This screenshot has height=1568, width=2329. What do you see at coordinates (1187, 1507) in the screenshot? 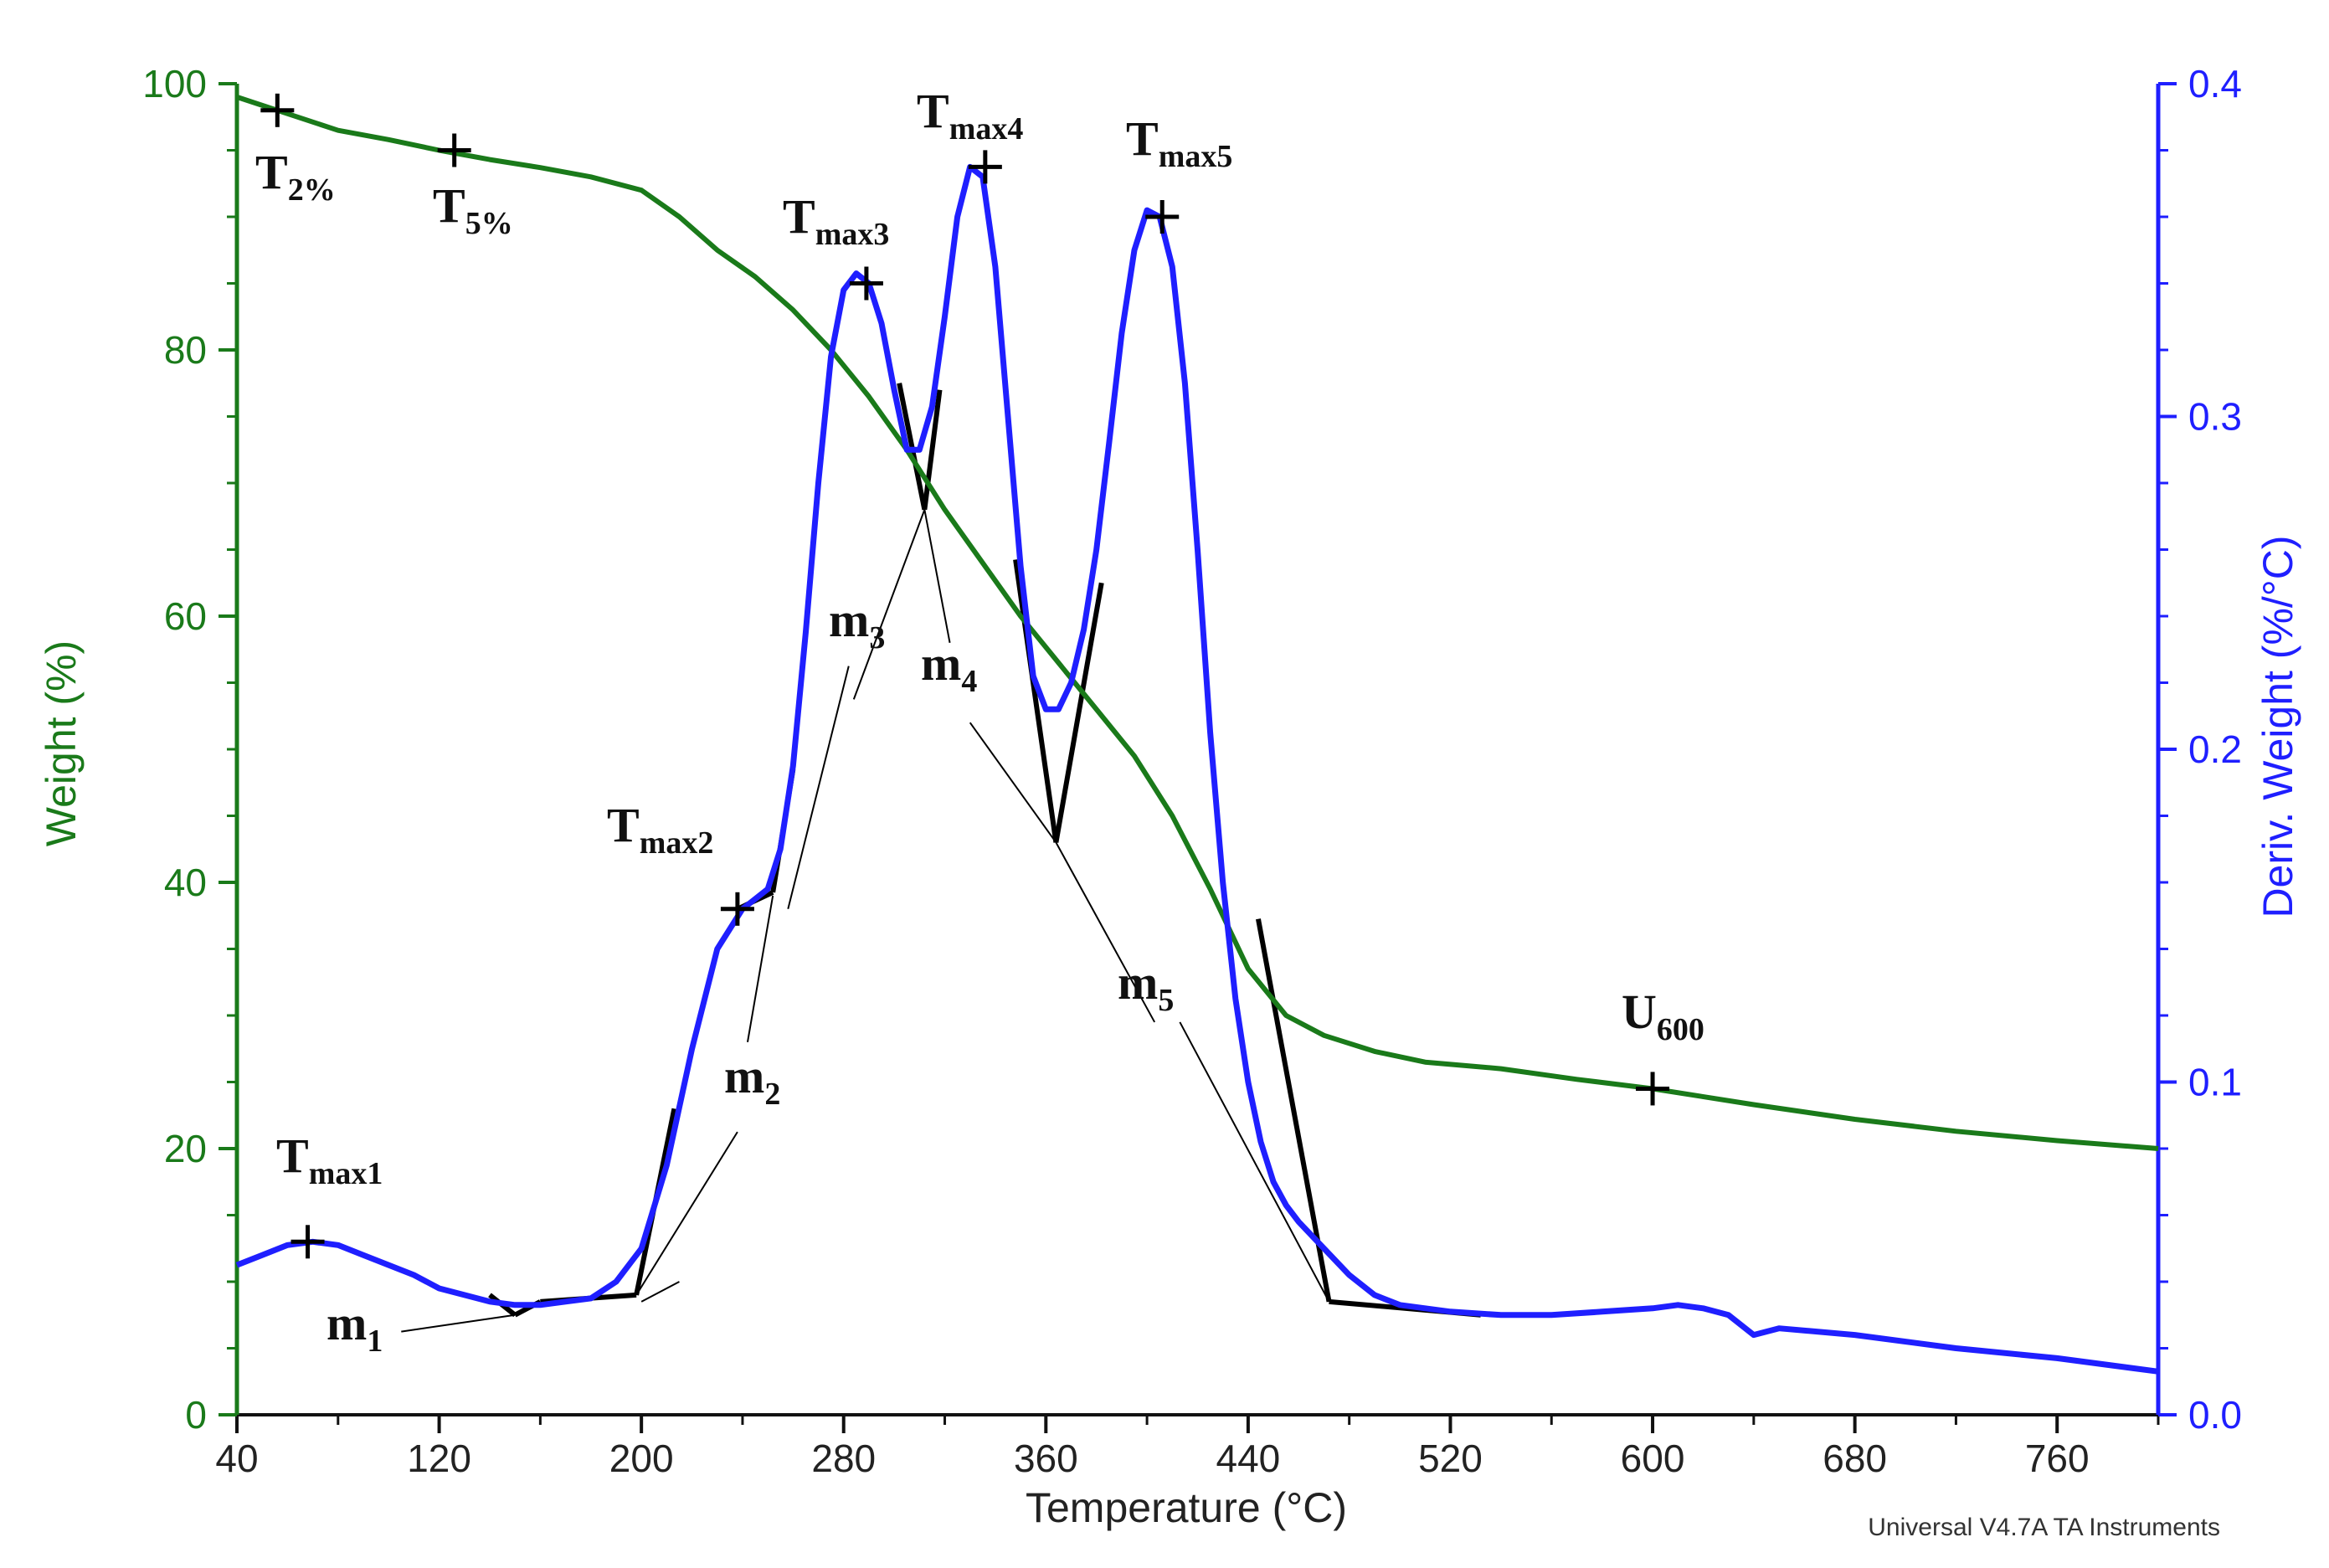
I see `x-axis-title: Temperature (°C)` at bounding box center [1187, 1507].